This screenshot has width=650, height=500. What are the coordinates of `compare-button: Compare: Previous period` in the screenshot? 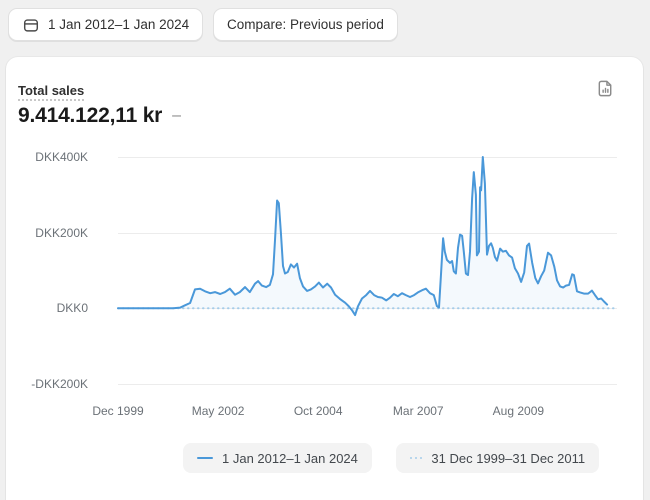 It's located at (305, 24).